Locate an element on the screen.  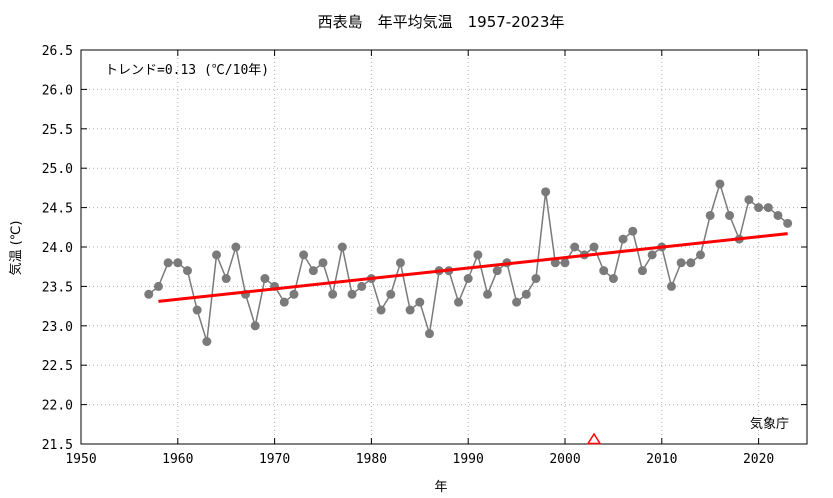
y-tick-label: 25.5 is located at coordinates (57, 130).